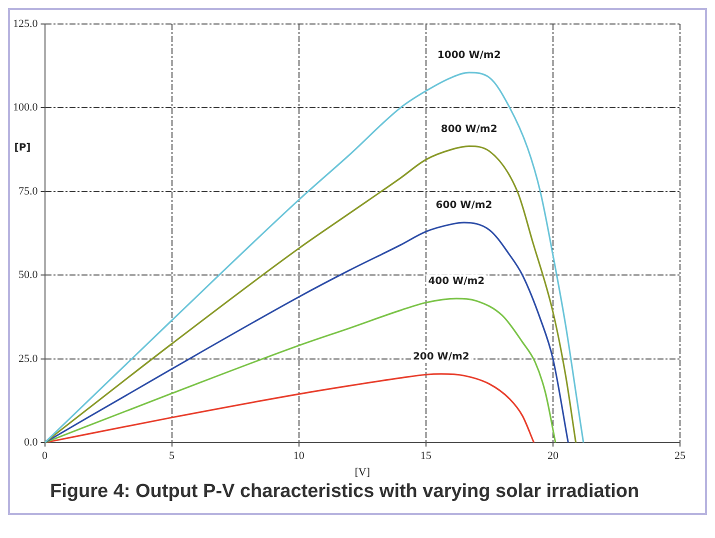 This screenshot has height=538, width=715. Describe the element at coordinates (345, 492) in the screenshot. I see `text: Figure 4: Output P-V characteristics with varying solar irradiation` at that location.